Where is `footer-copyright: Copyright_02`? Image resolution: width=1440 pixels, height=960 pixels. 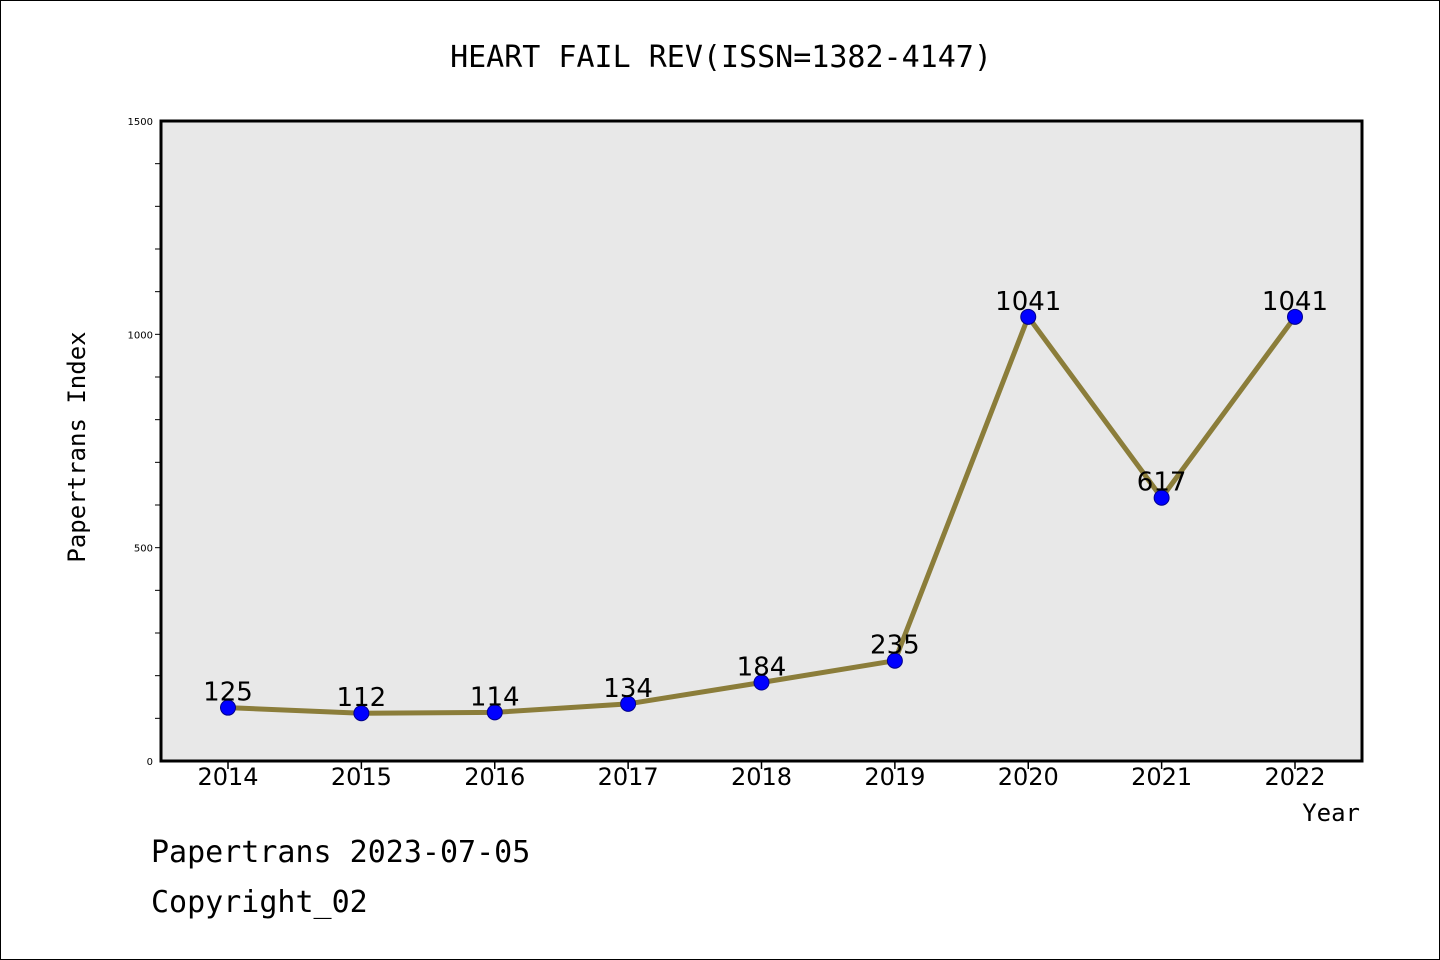 footer-copyright: Copyright_02 is located at coordinates (259, 902).